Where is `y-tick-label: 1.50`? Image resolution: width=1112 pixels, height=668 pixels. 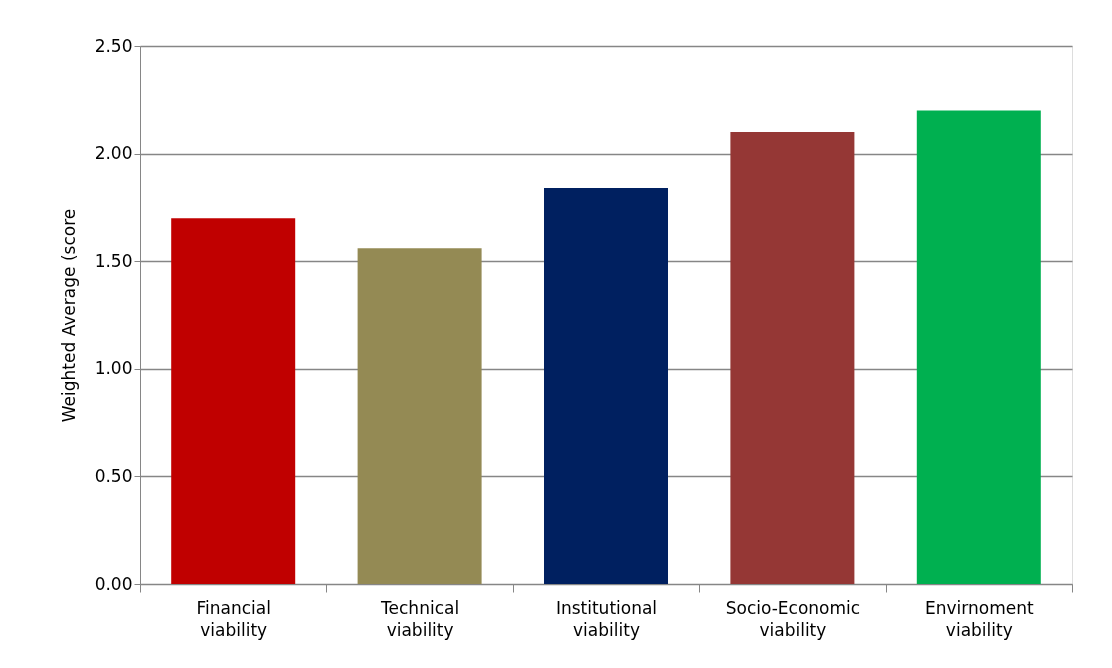 y-tick-label: 1.50 is located at coordinates (113, 260).